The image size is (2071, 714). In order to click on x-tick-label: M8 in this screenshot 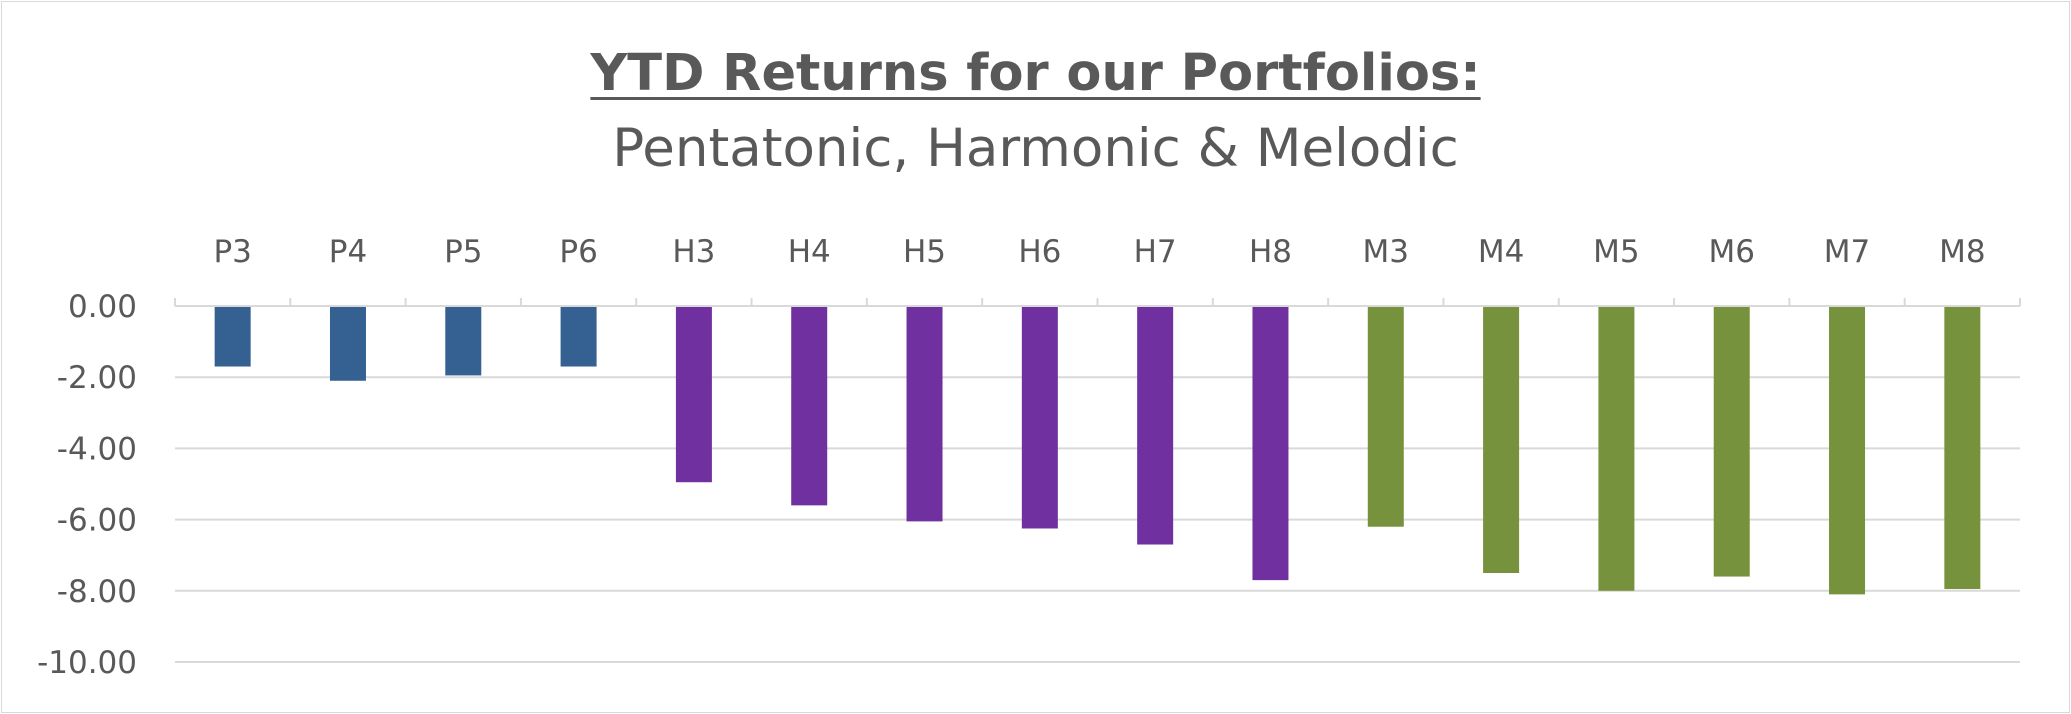, I will do `click(1962, 252)`.